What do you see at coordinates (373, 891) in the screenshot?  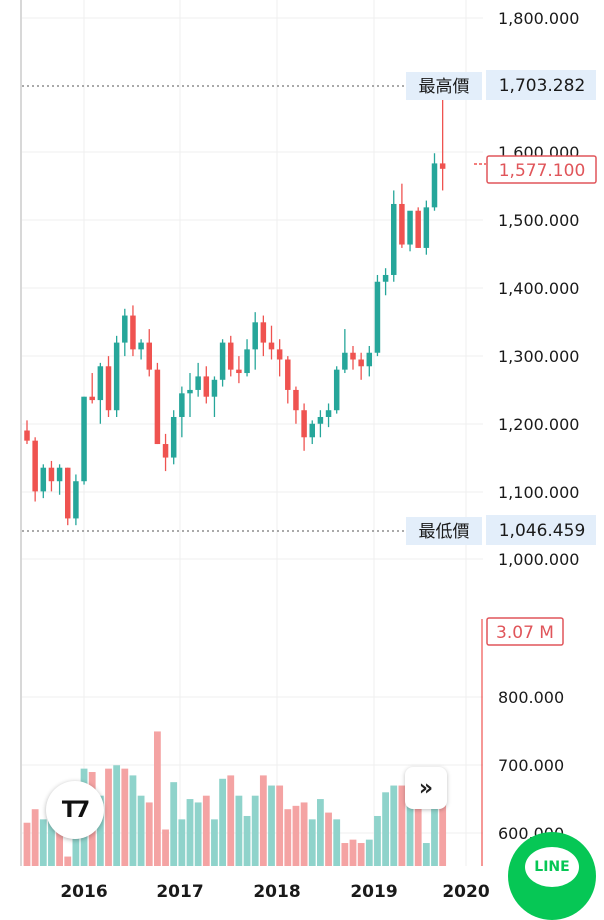 I see `x-tick-label: 2019` at bounding box center [373, 891].